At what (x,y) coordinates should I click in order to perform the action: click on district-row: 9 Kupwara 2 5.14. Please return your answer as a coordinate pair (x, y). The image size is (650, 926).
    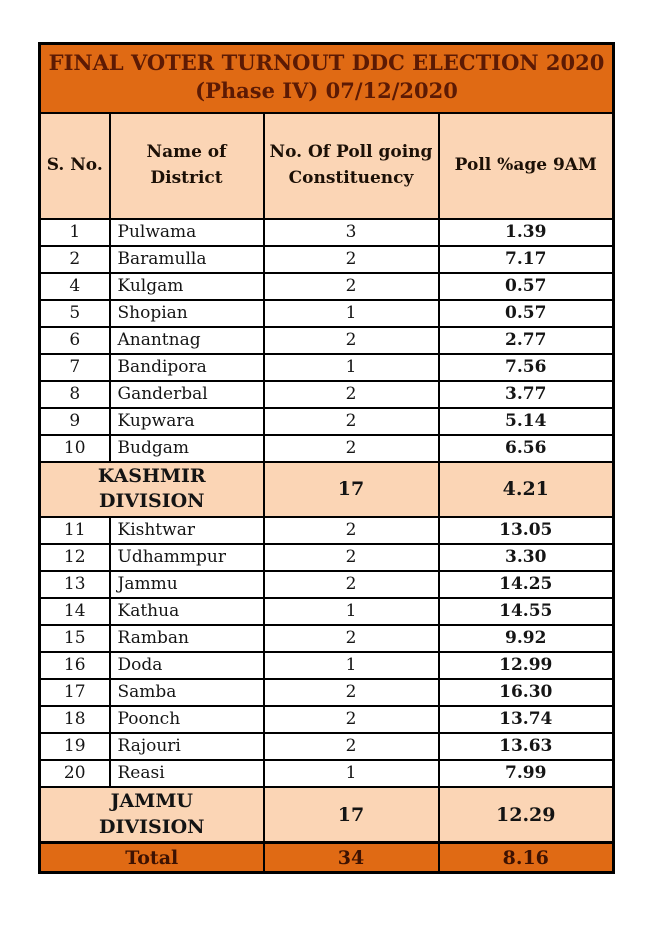
    Looking at the image, I should click on (326, 421).